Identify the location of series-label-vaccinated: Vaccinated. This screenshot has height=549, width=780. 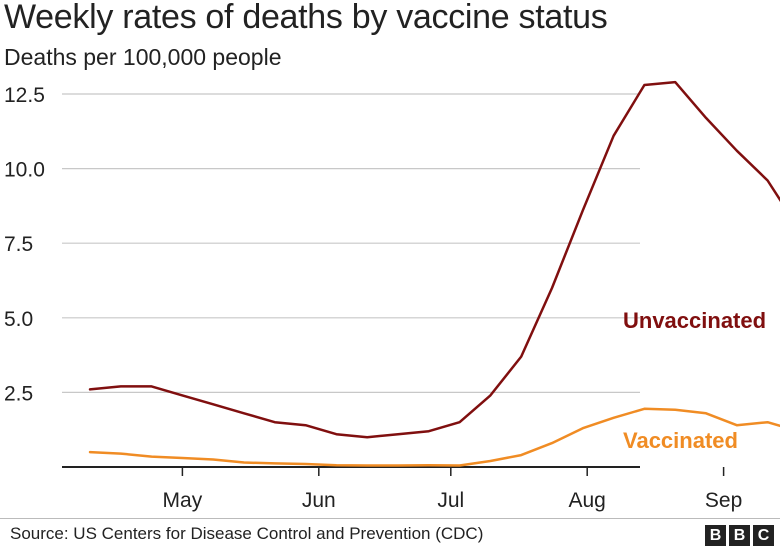
(680, 440).